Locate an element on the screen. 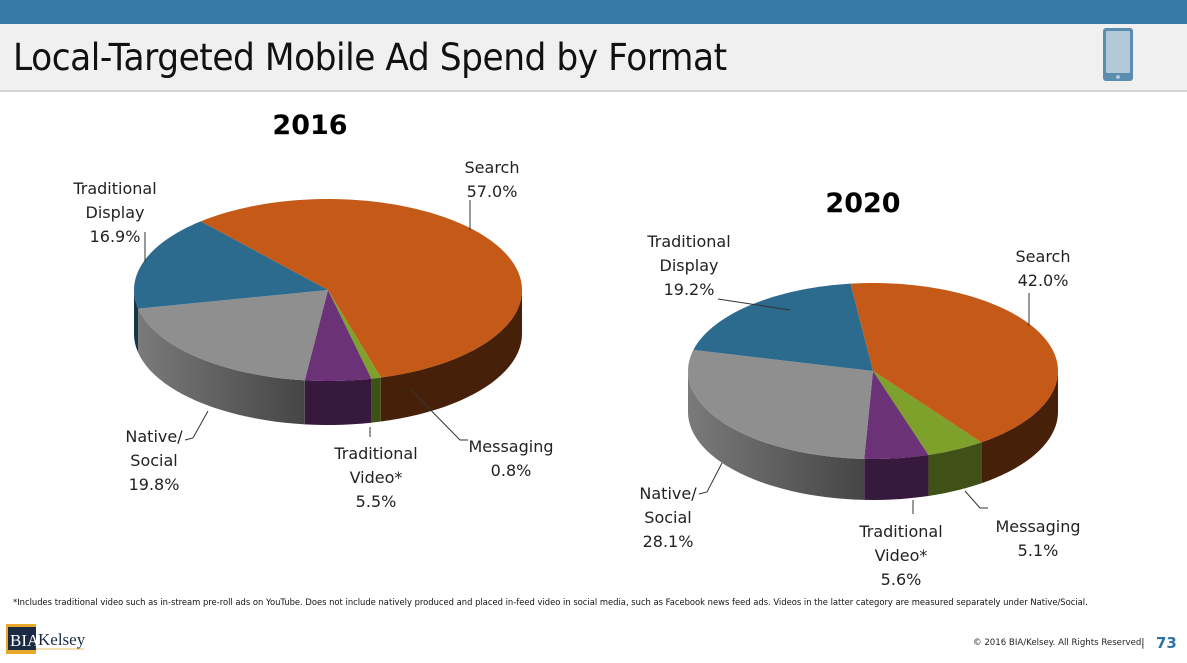 Image resolution: width=1187 pixels, height=663 pixels. title-bar is located at coordinates (593, 58).